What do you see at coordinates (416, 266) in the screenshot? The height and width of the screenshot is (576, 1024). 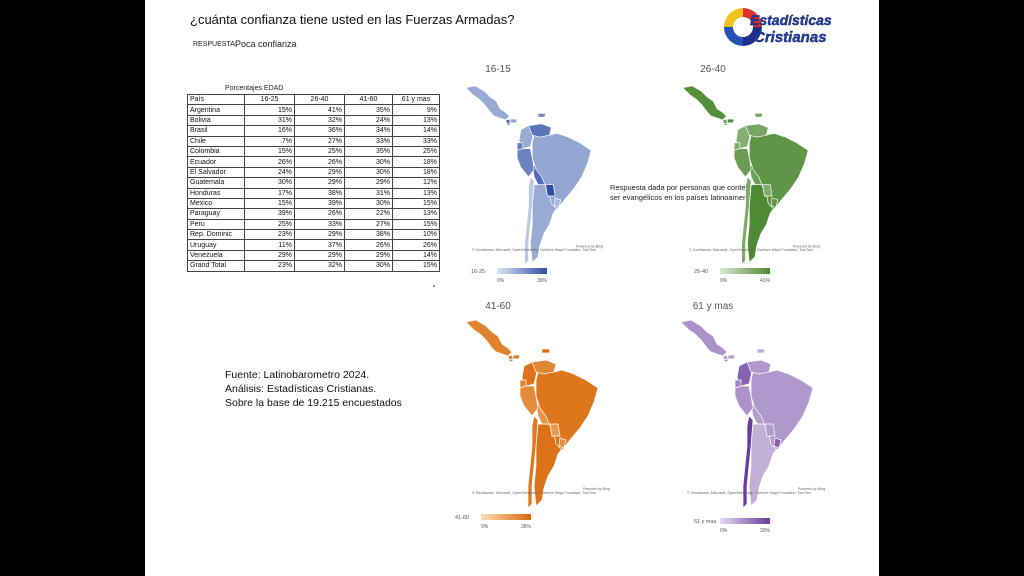 I see `value-cell: 15%` at bounding box center [416, 266].